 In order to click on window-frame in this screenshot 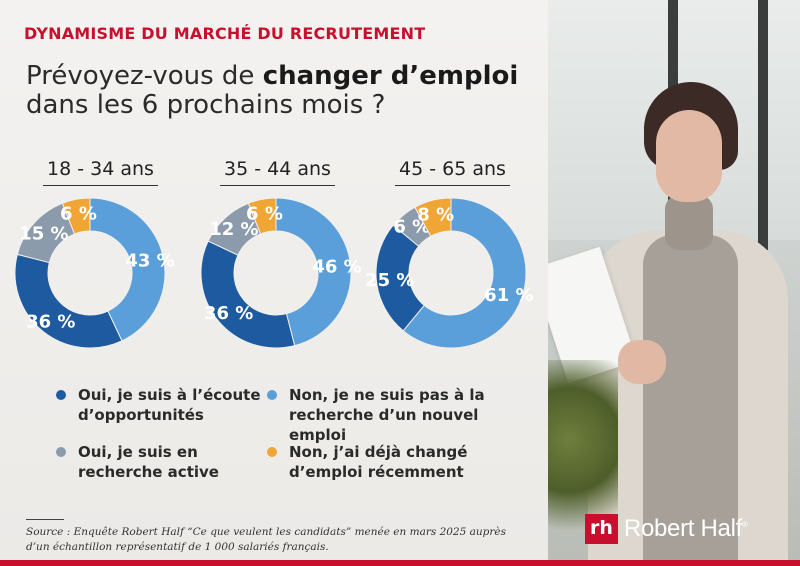, I will do `click(763, 125)`.